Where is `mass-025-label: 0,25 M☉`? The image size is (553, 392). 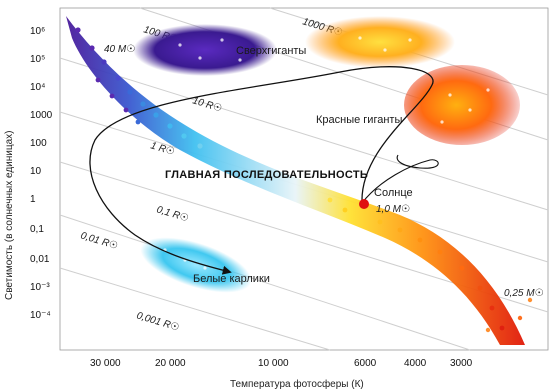
mass-025-label: 0,25 M☉ is located at coordinates (524, 293).